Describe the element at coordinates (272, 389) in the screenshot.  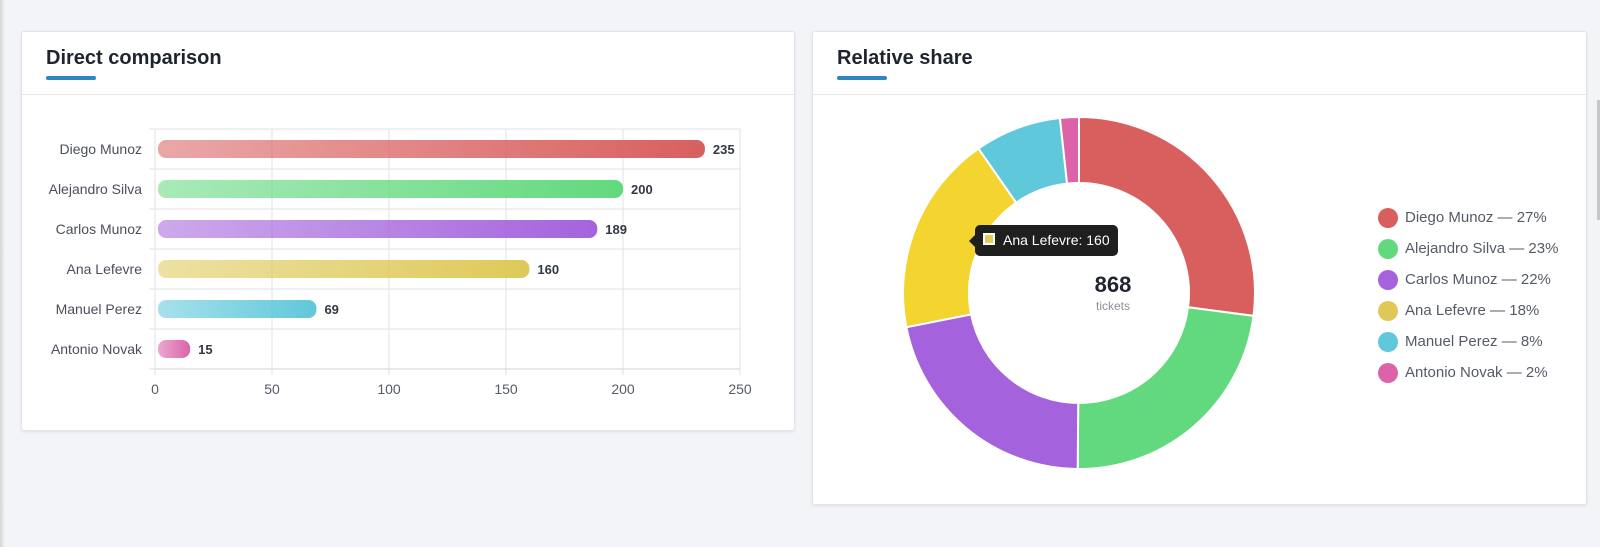
I see `x-tick-label: 50` at that location.